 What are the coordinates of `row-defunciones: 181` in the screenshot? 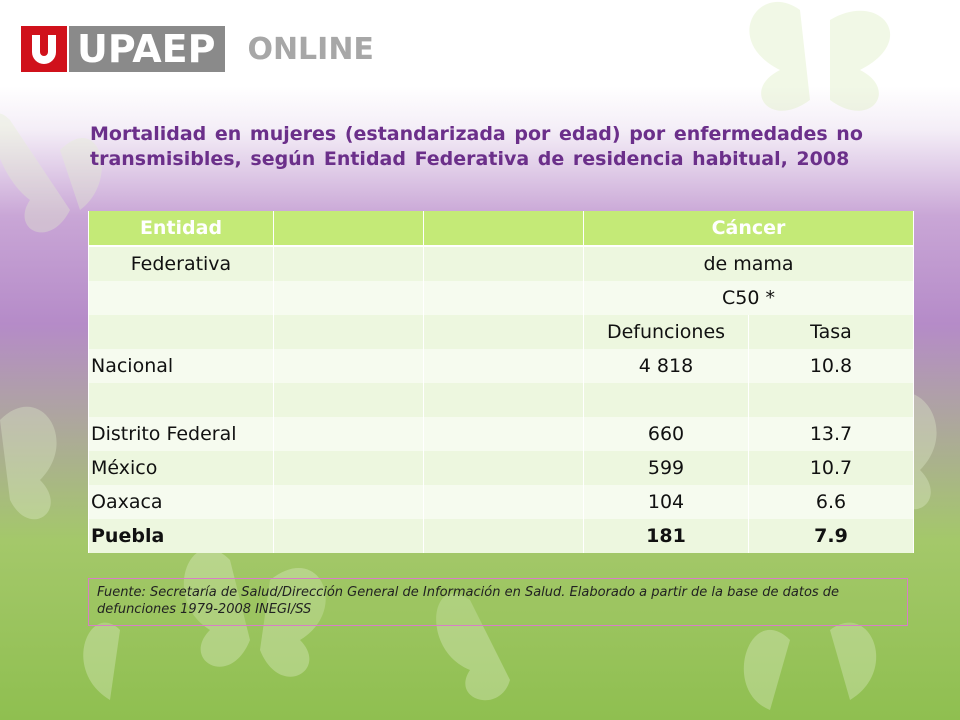 It's located at (666, 536).